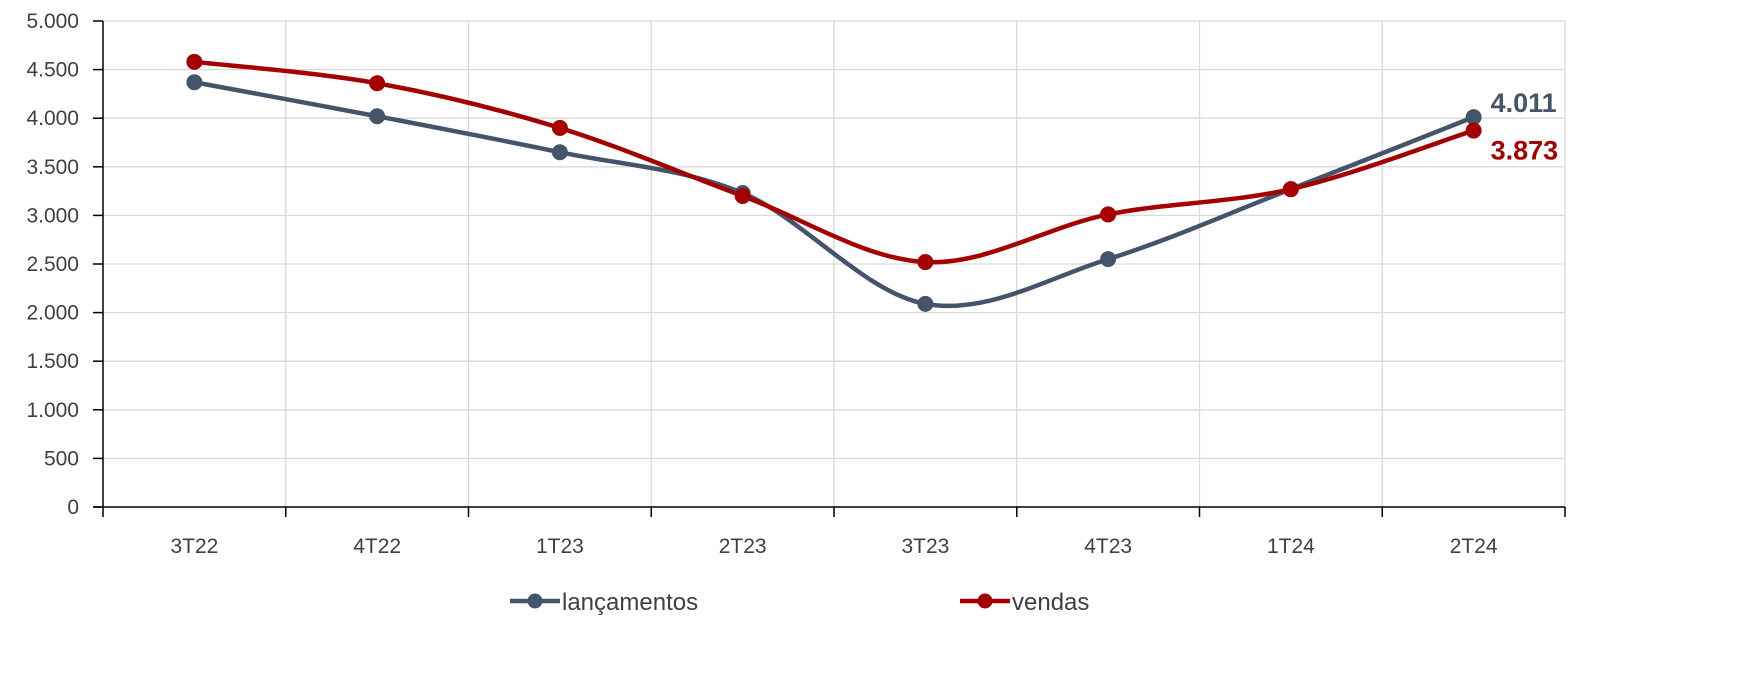  I want to click on legend-item-2: vendas, so click(1024, 602).